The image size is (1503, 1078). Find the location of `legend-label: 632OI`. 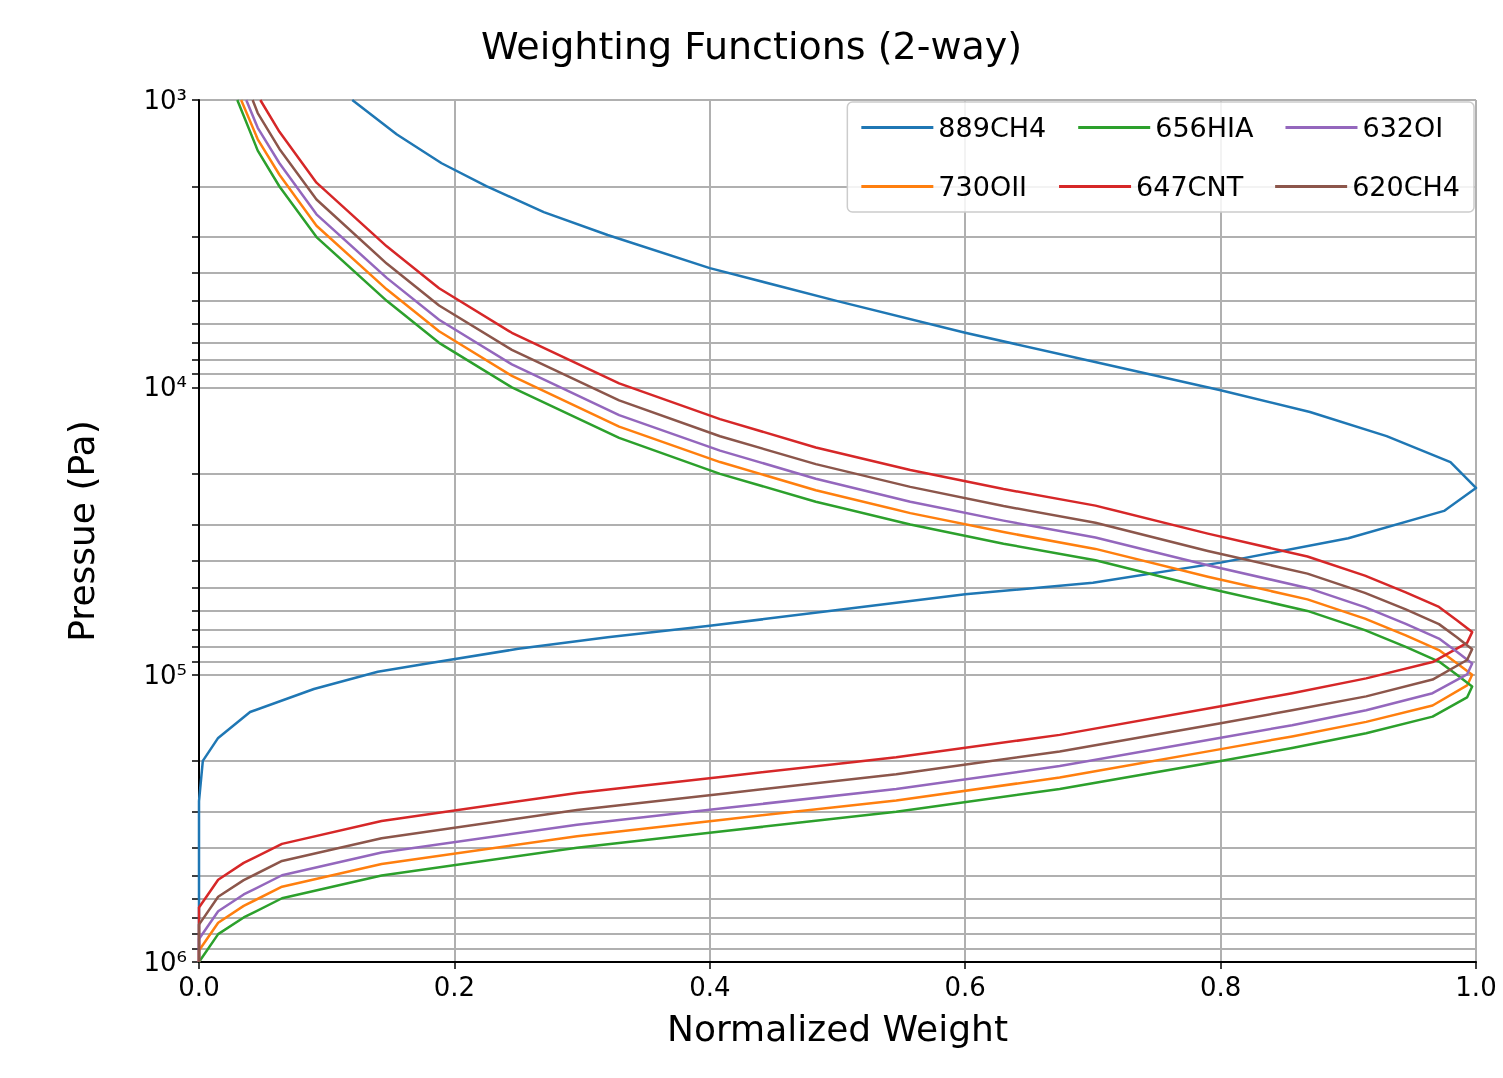

legend-label: 632OI is located at coordinates (1403, 127).